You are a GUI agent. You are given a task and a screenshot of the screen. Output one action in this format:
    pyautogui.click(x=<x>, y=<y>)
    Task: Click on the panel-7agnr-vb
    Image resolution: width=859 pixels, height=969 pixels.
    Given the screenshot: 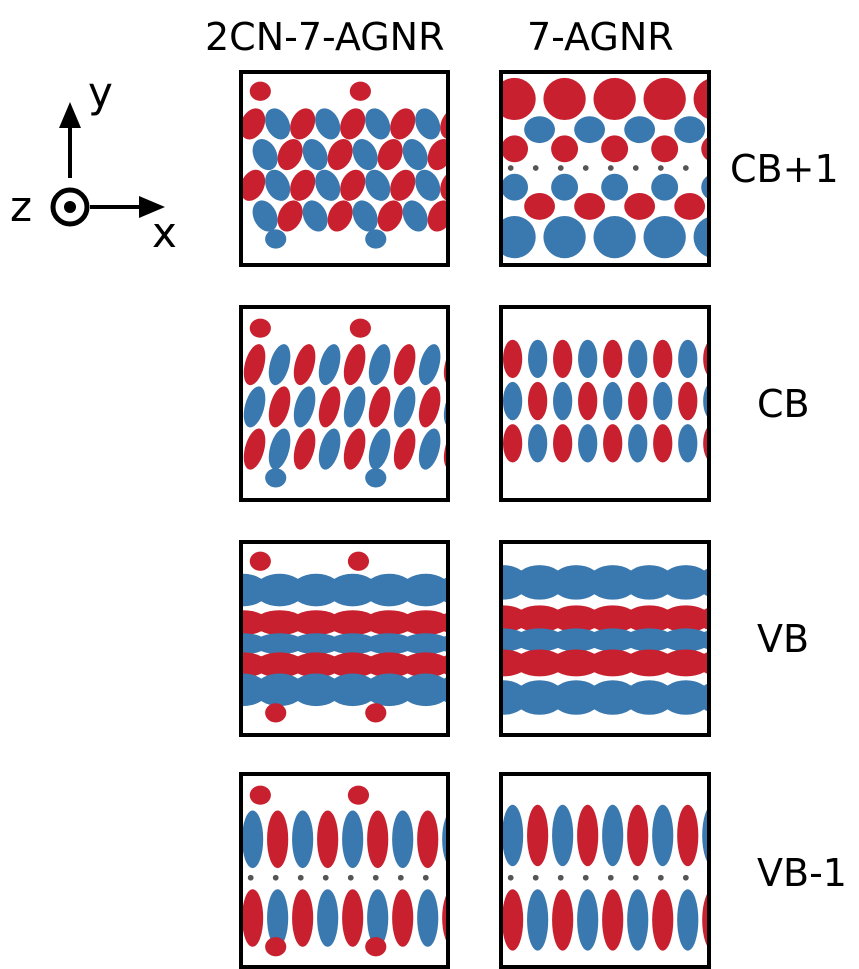 What is the action you would take?
    pyautogui.click(x=605, y=638)
    